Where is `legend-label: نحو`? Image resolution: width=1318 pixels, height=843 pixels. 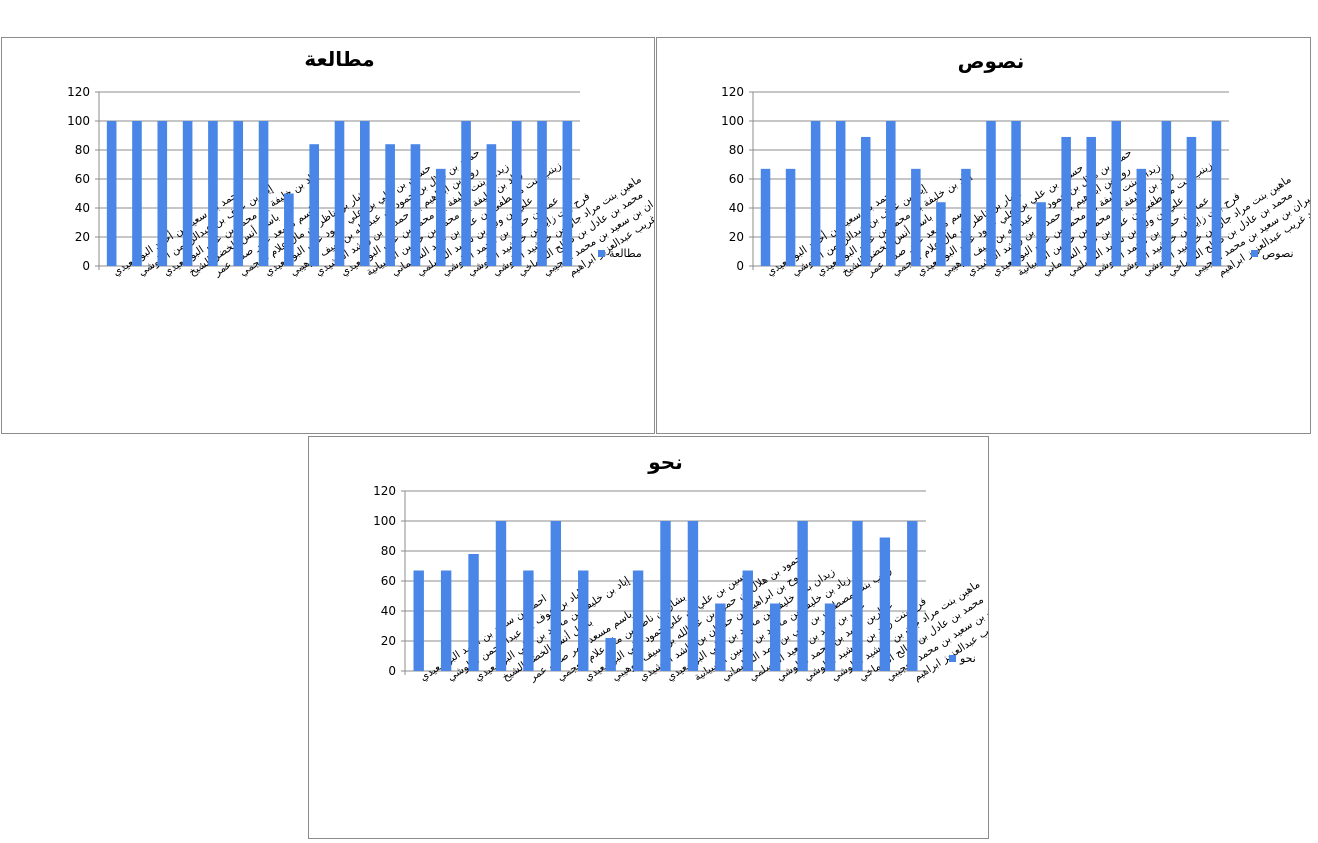
legend-label: نحو is located at coordinates (967, 658).